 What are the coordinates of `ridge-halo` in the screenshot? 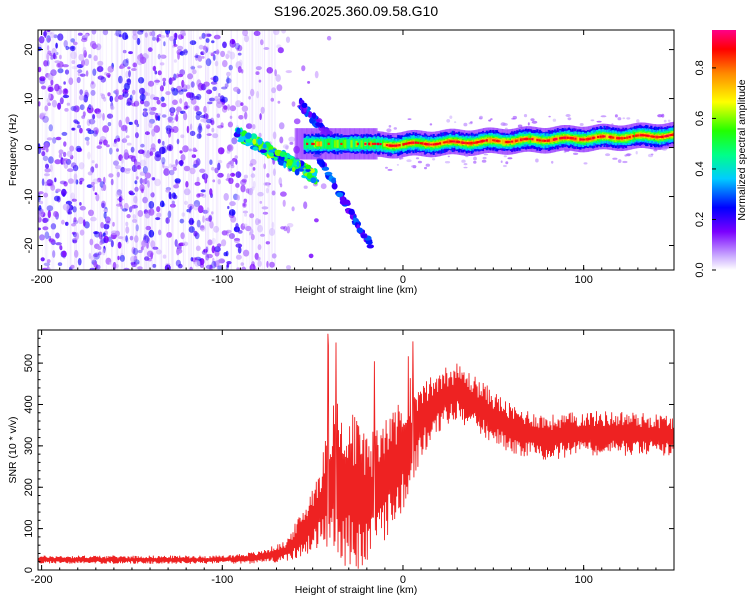 It's located at (299, 144).